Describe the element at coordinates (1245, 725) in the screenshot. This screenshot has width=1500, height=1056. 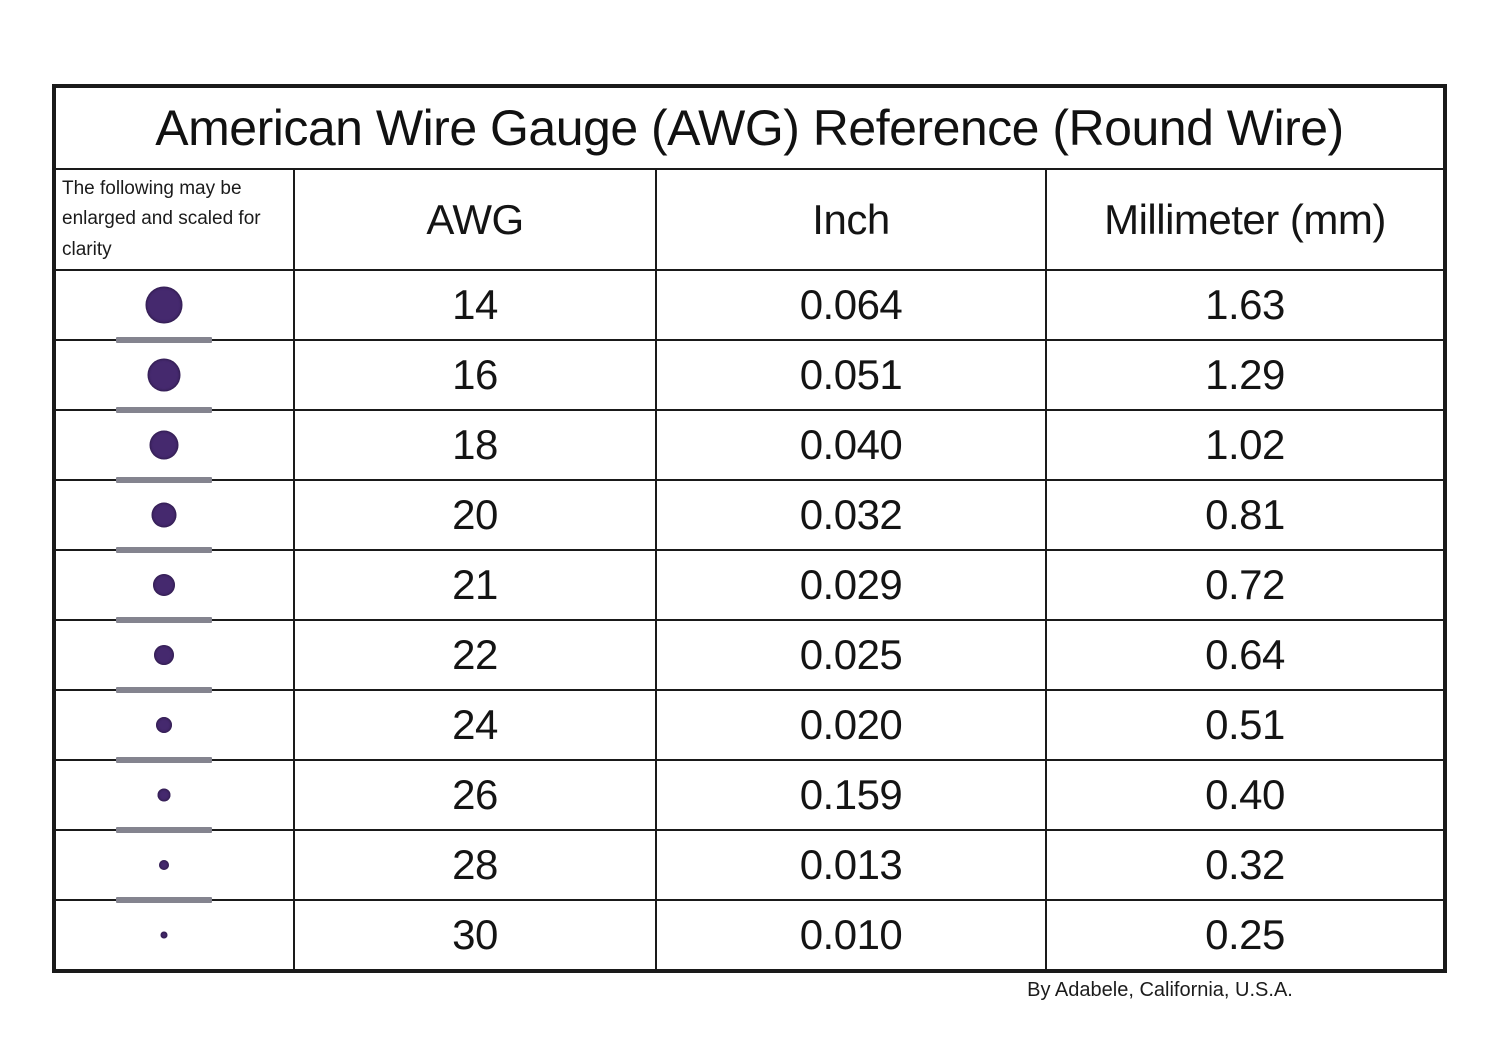
I see `mm-value-cell: 0.51` at that location.